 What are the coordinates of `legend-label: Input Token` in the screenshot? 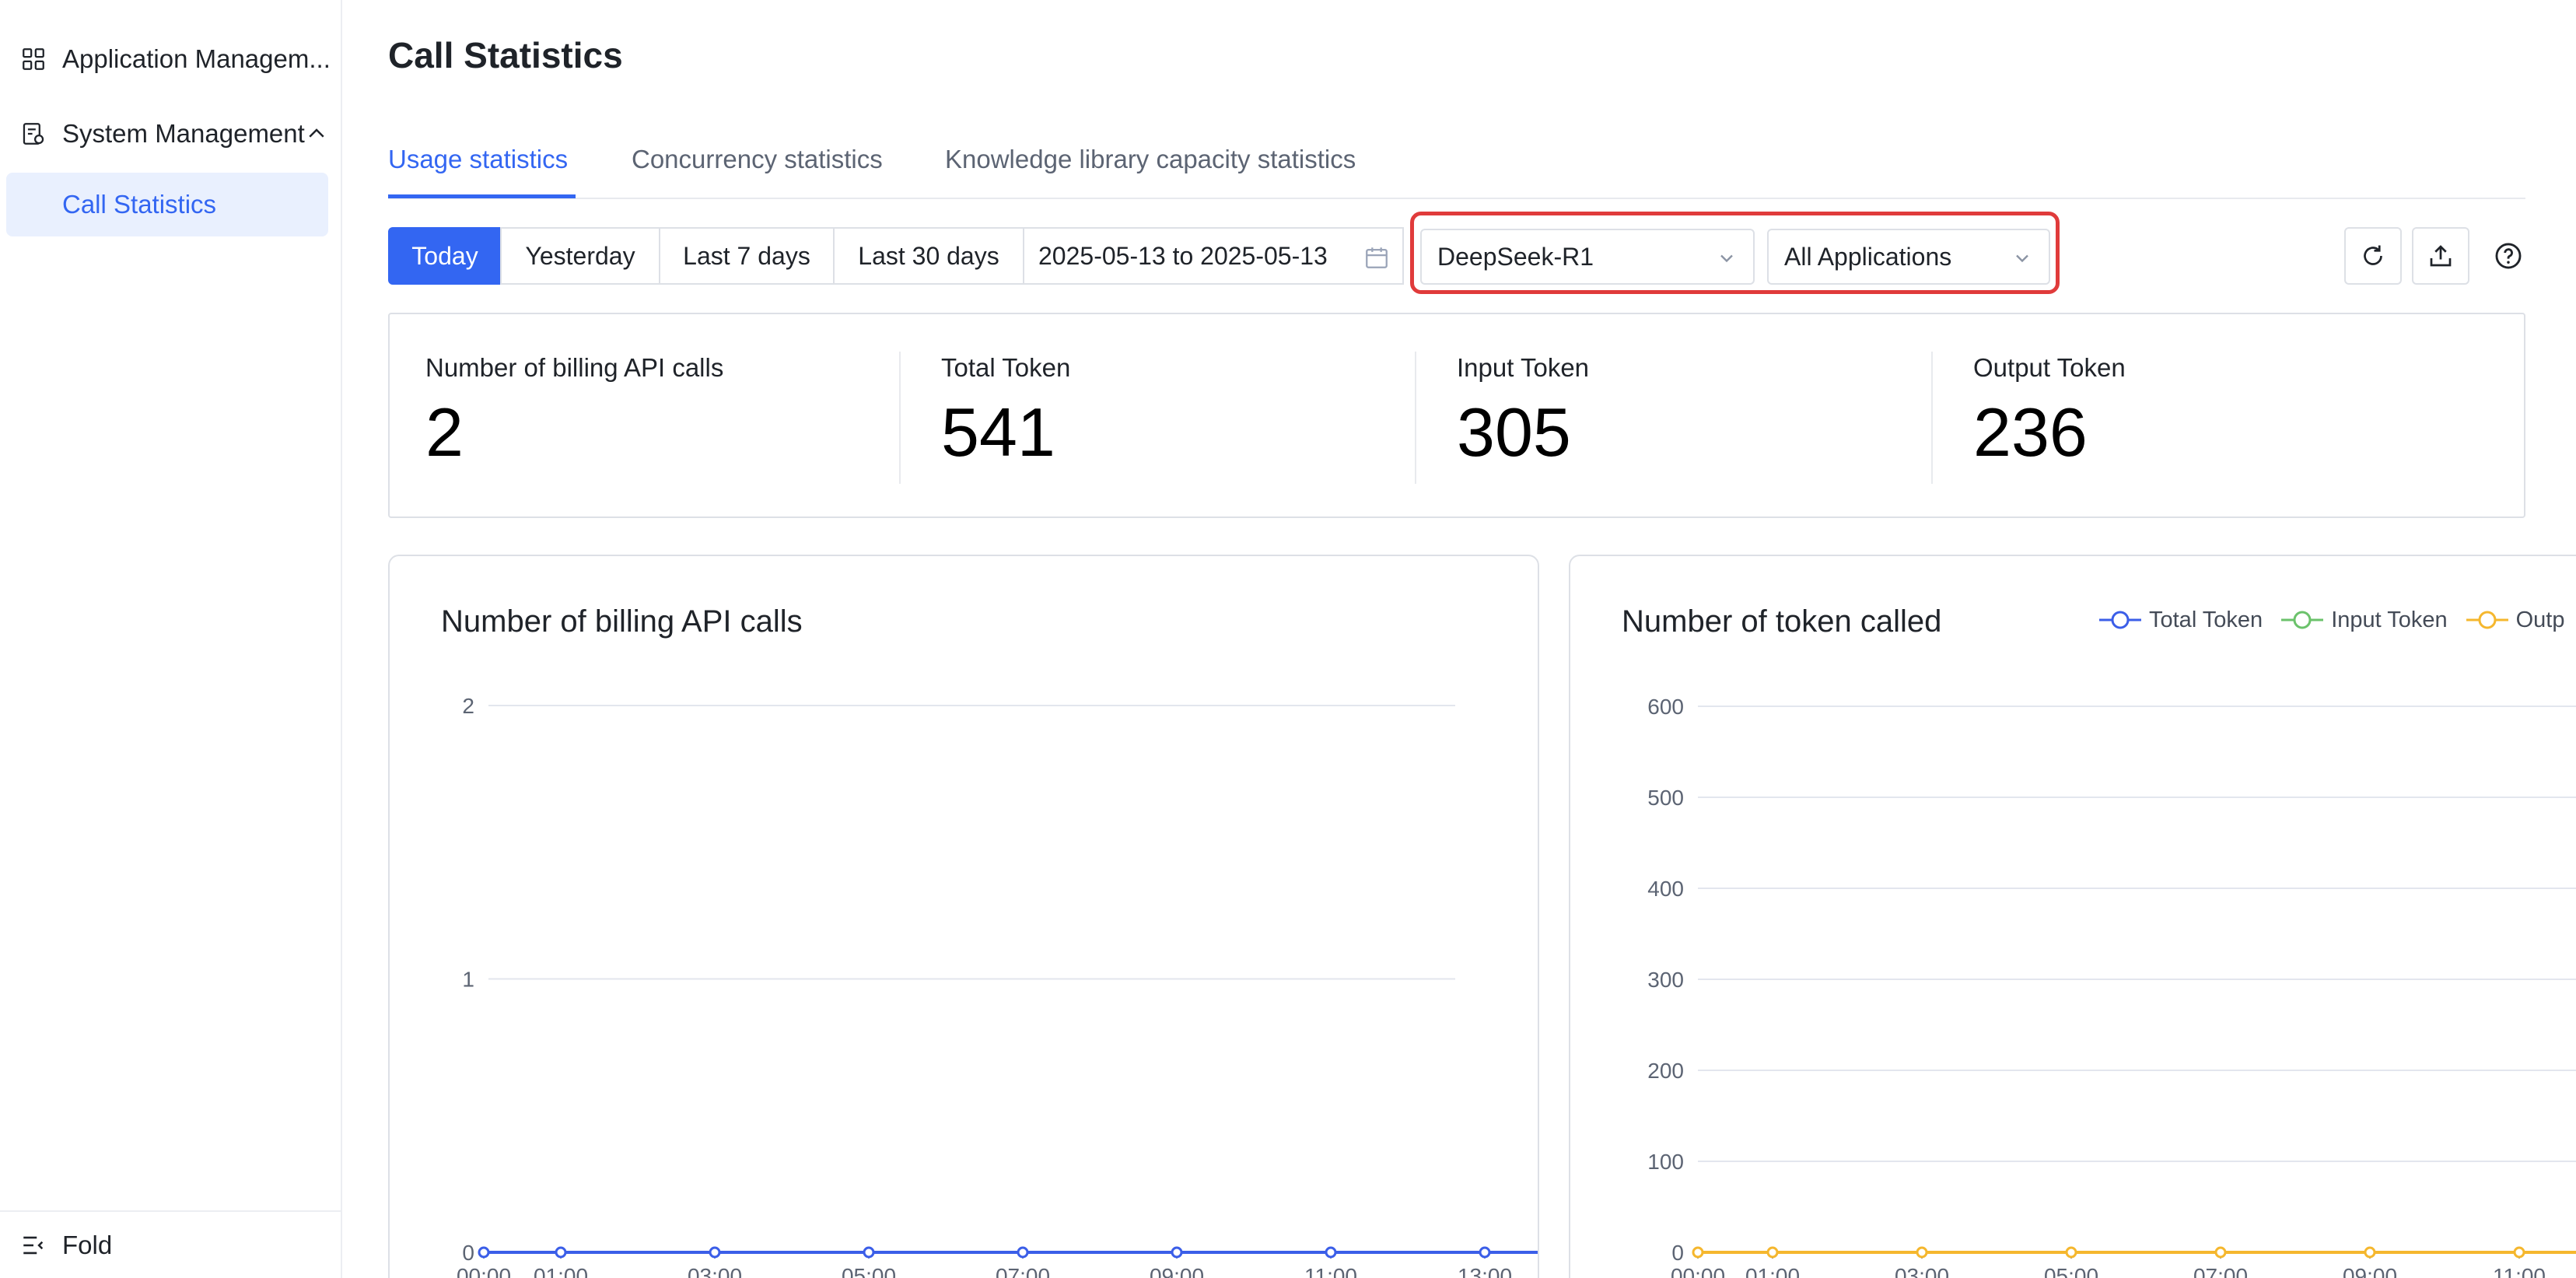 It's located at (2389, 619).